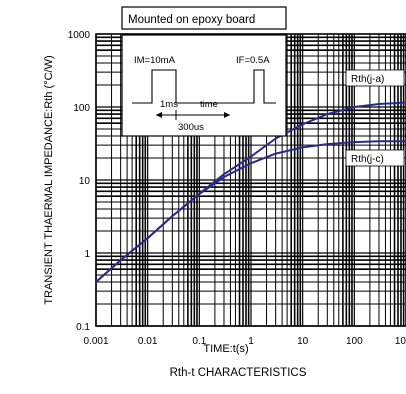  I want to click on inset-time-label: time, so click(209, 104).